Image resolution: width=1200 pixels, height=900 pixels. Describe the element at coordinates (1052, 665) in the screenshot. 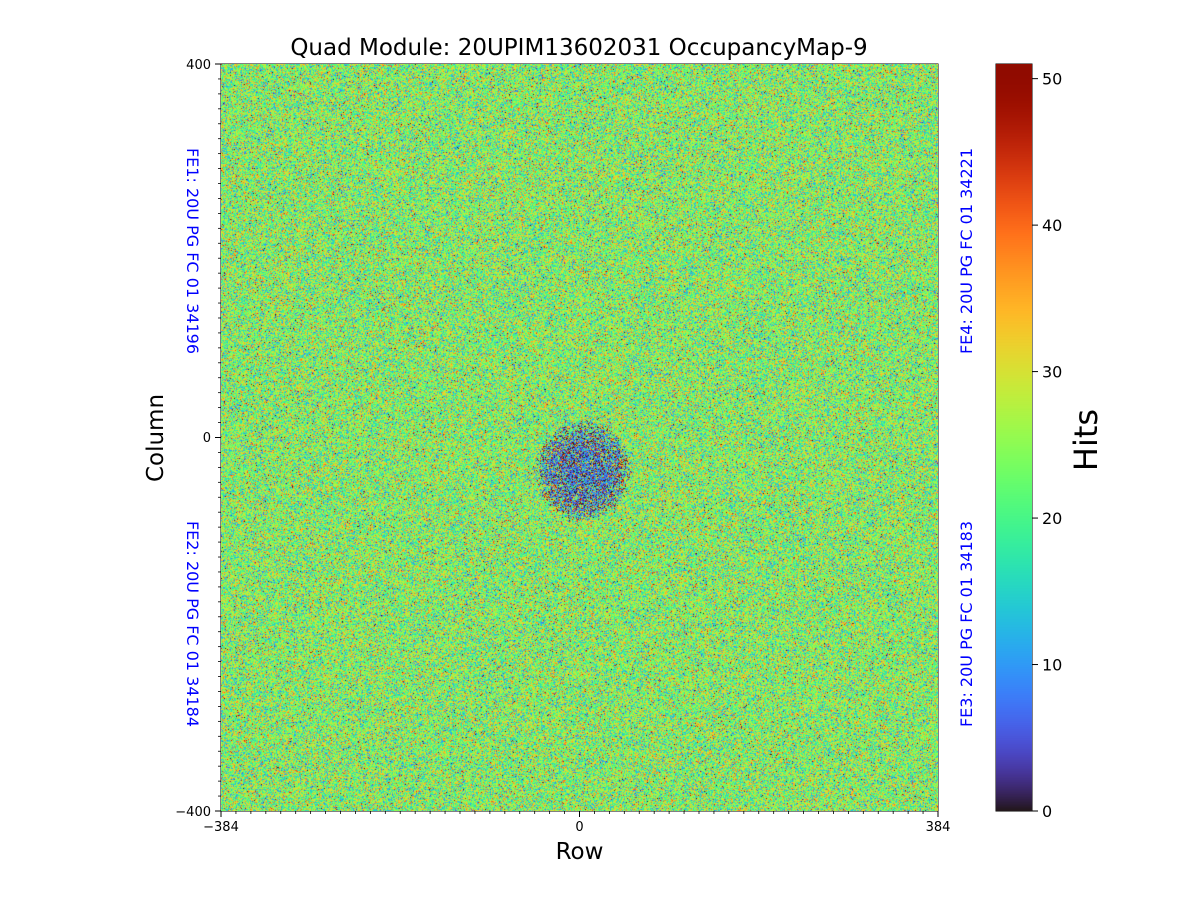

I see `colorbar-tick-label: 10` at that location.